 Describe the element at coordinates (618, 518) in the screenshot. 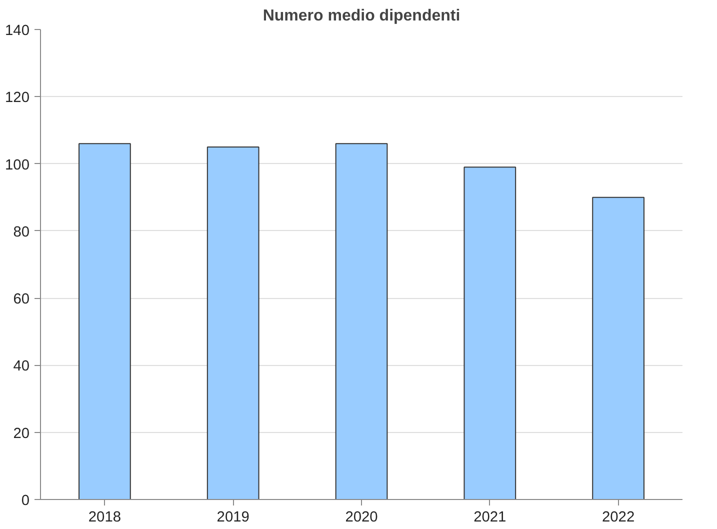

I see `x-tick-label: 2022` at that location.